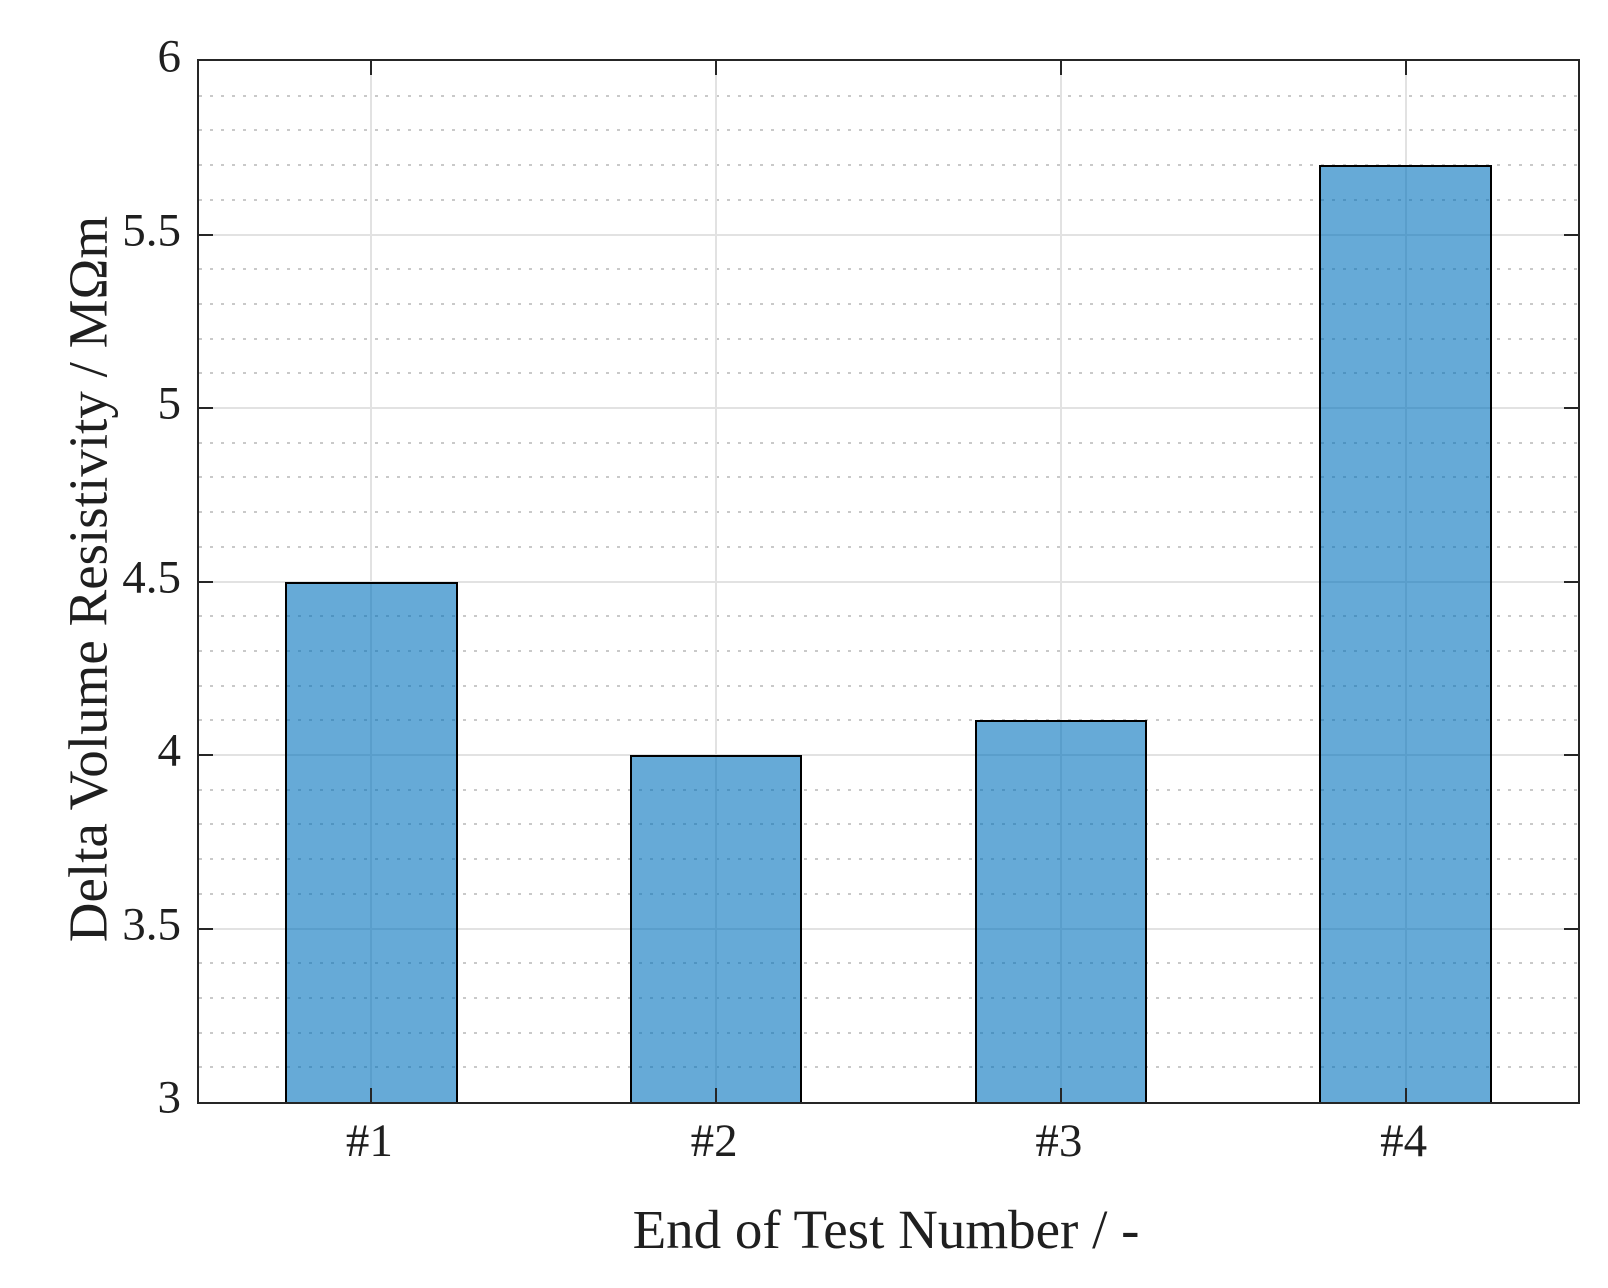  What do you see at coordinates (369, 1141) in the screenshot?
I see `x-tick-label: #1` at bounding box center [369, 1141].